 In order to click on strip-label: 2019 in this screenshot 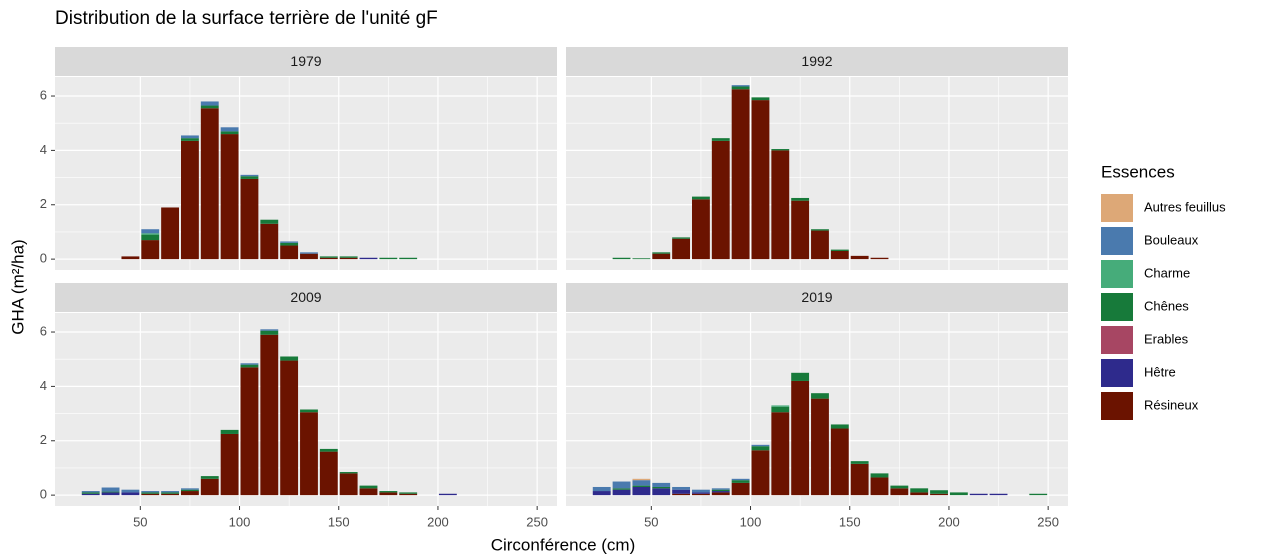, I will do `click(816, 297)`.